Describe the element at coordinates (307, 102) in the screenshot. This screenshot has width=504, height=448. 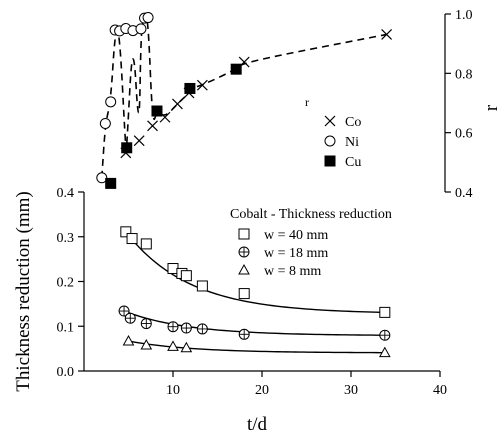
I see `top-legend-title: r` at that location.